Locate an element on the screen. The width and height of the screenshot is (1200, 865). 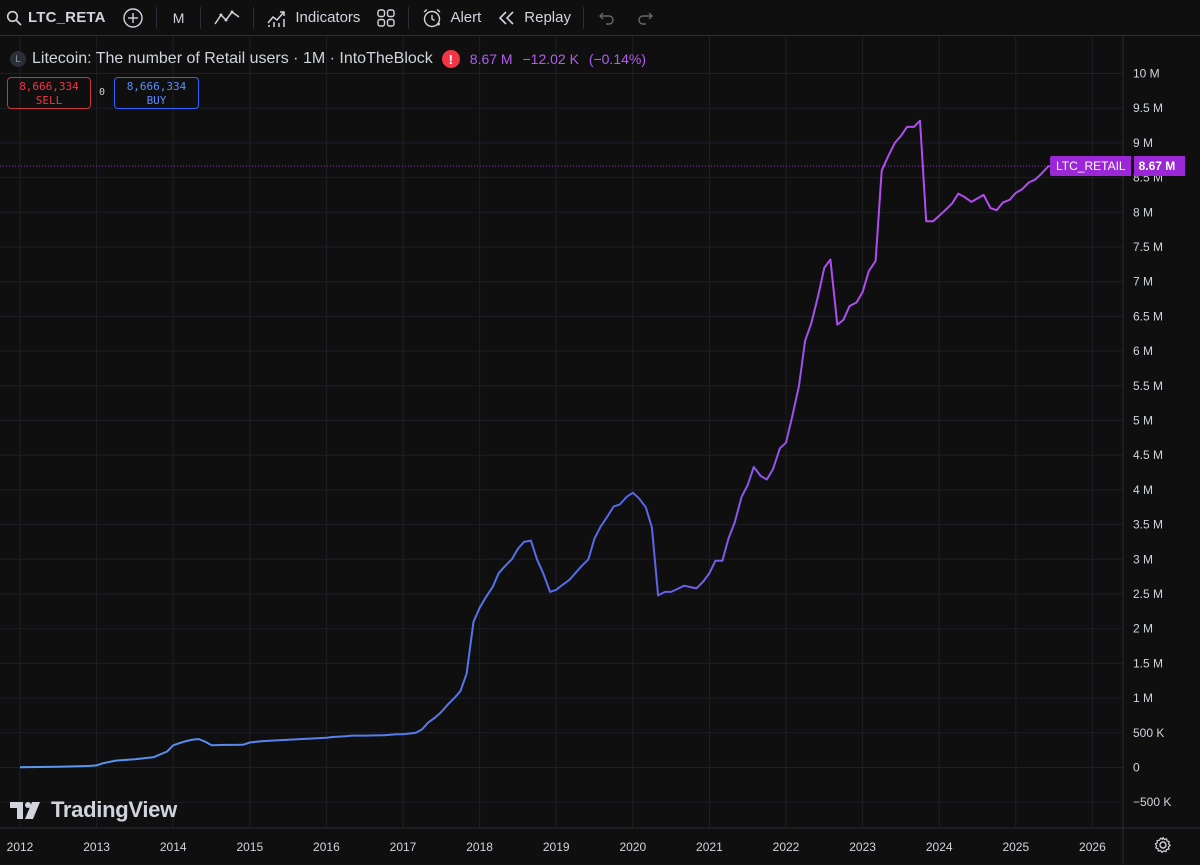
legend-values: 8.67 M −12.02 K (−0.14%) is located at coordinates (561, 59).